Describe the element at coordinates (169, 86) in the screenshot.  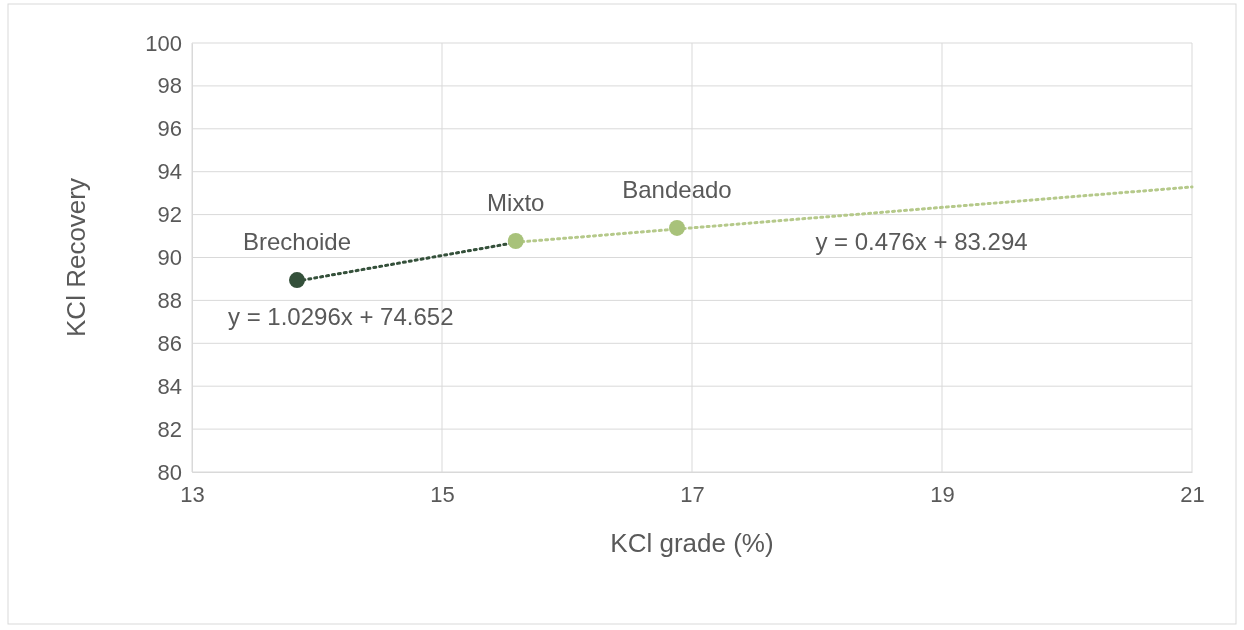
I see `y-tick-label: 98` at that location.